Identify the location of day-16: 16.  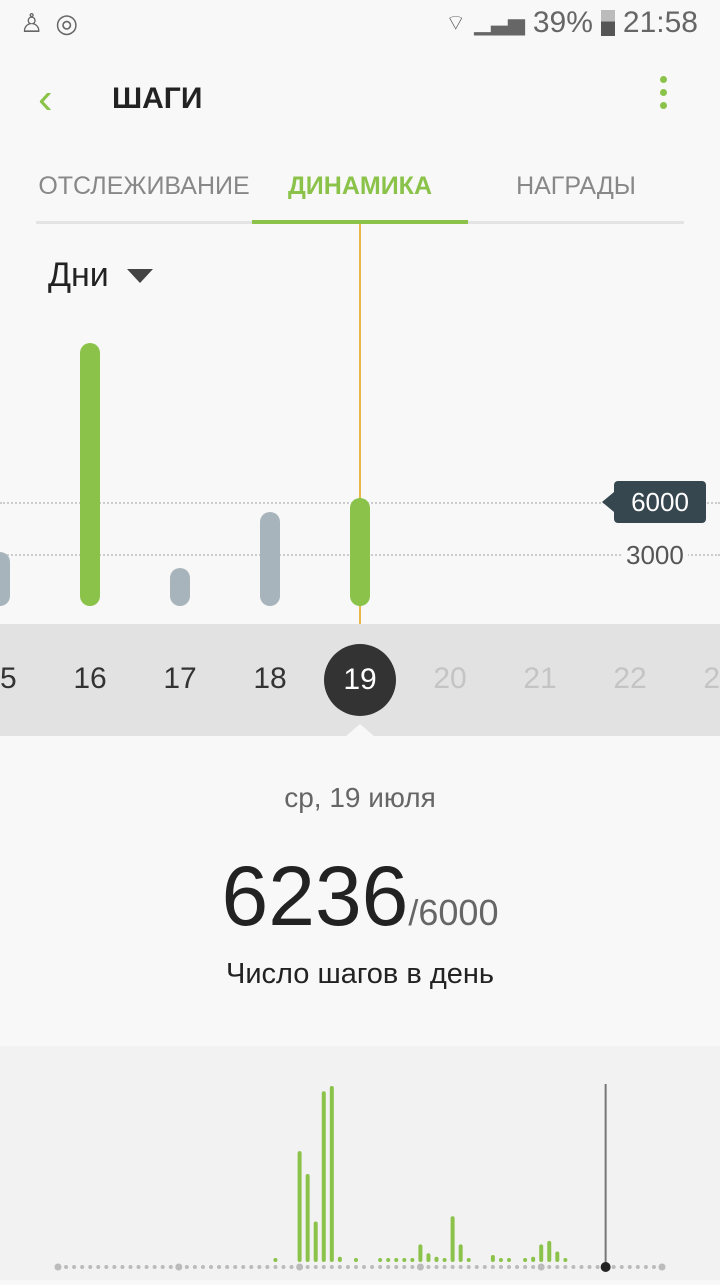
(90, 678).